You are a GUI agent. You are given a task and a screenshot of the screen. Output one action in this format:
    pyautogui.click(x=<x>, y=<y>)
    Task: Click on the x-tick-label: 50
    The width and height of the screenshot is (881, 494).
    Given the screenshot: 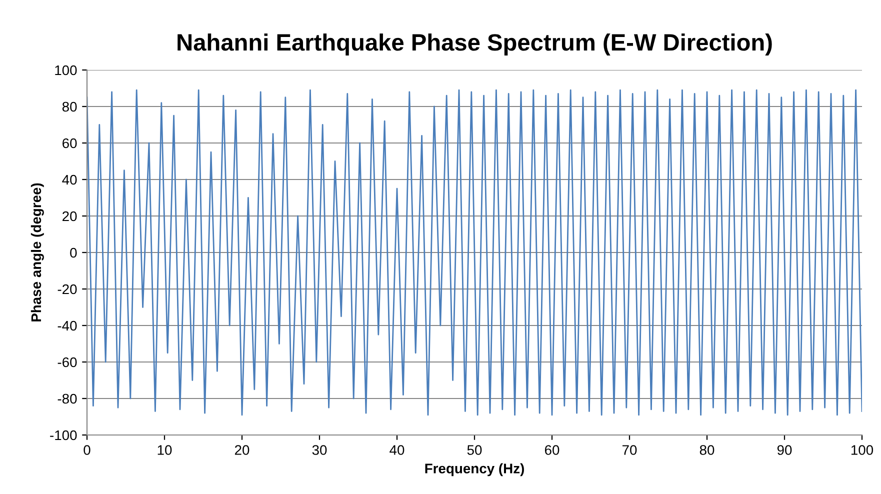 What is the action you would take?
    pyautogui.click(x=474, y=450)
    